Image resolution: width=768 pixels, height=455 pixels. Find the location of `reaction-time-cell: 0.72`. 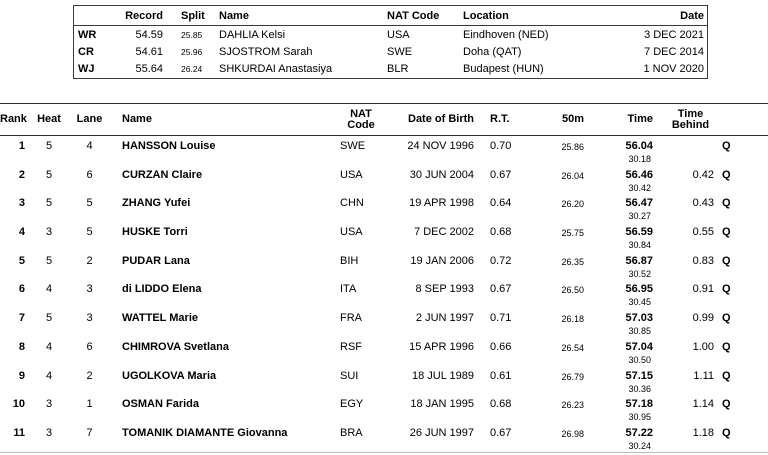

reaction-time-cell: 0.72 is located at coordinates (501, 260).